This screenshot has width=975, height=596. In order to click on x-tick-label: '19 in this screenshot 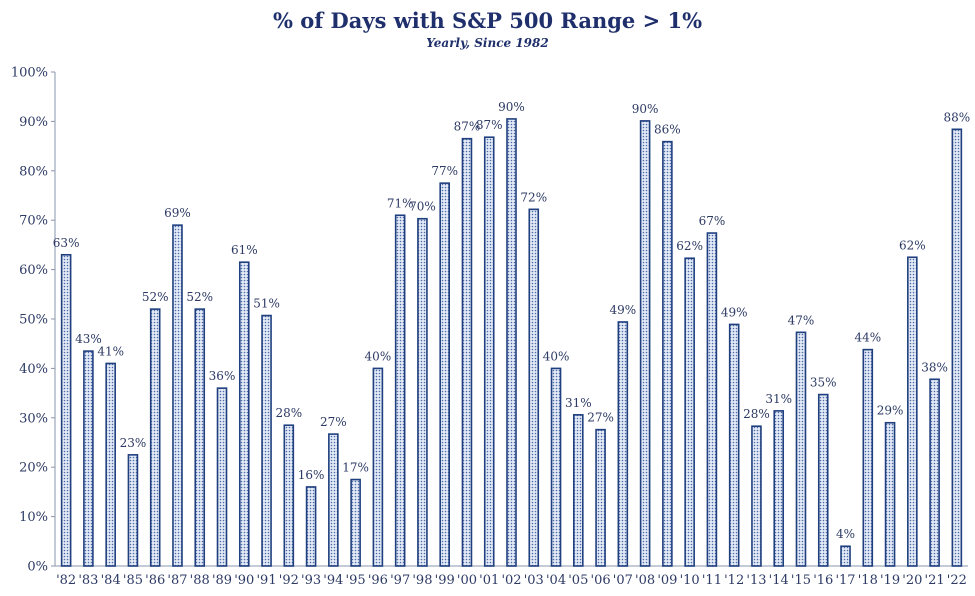, I will do `click(890, 580)`.